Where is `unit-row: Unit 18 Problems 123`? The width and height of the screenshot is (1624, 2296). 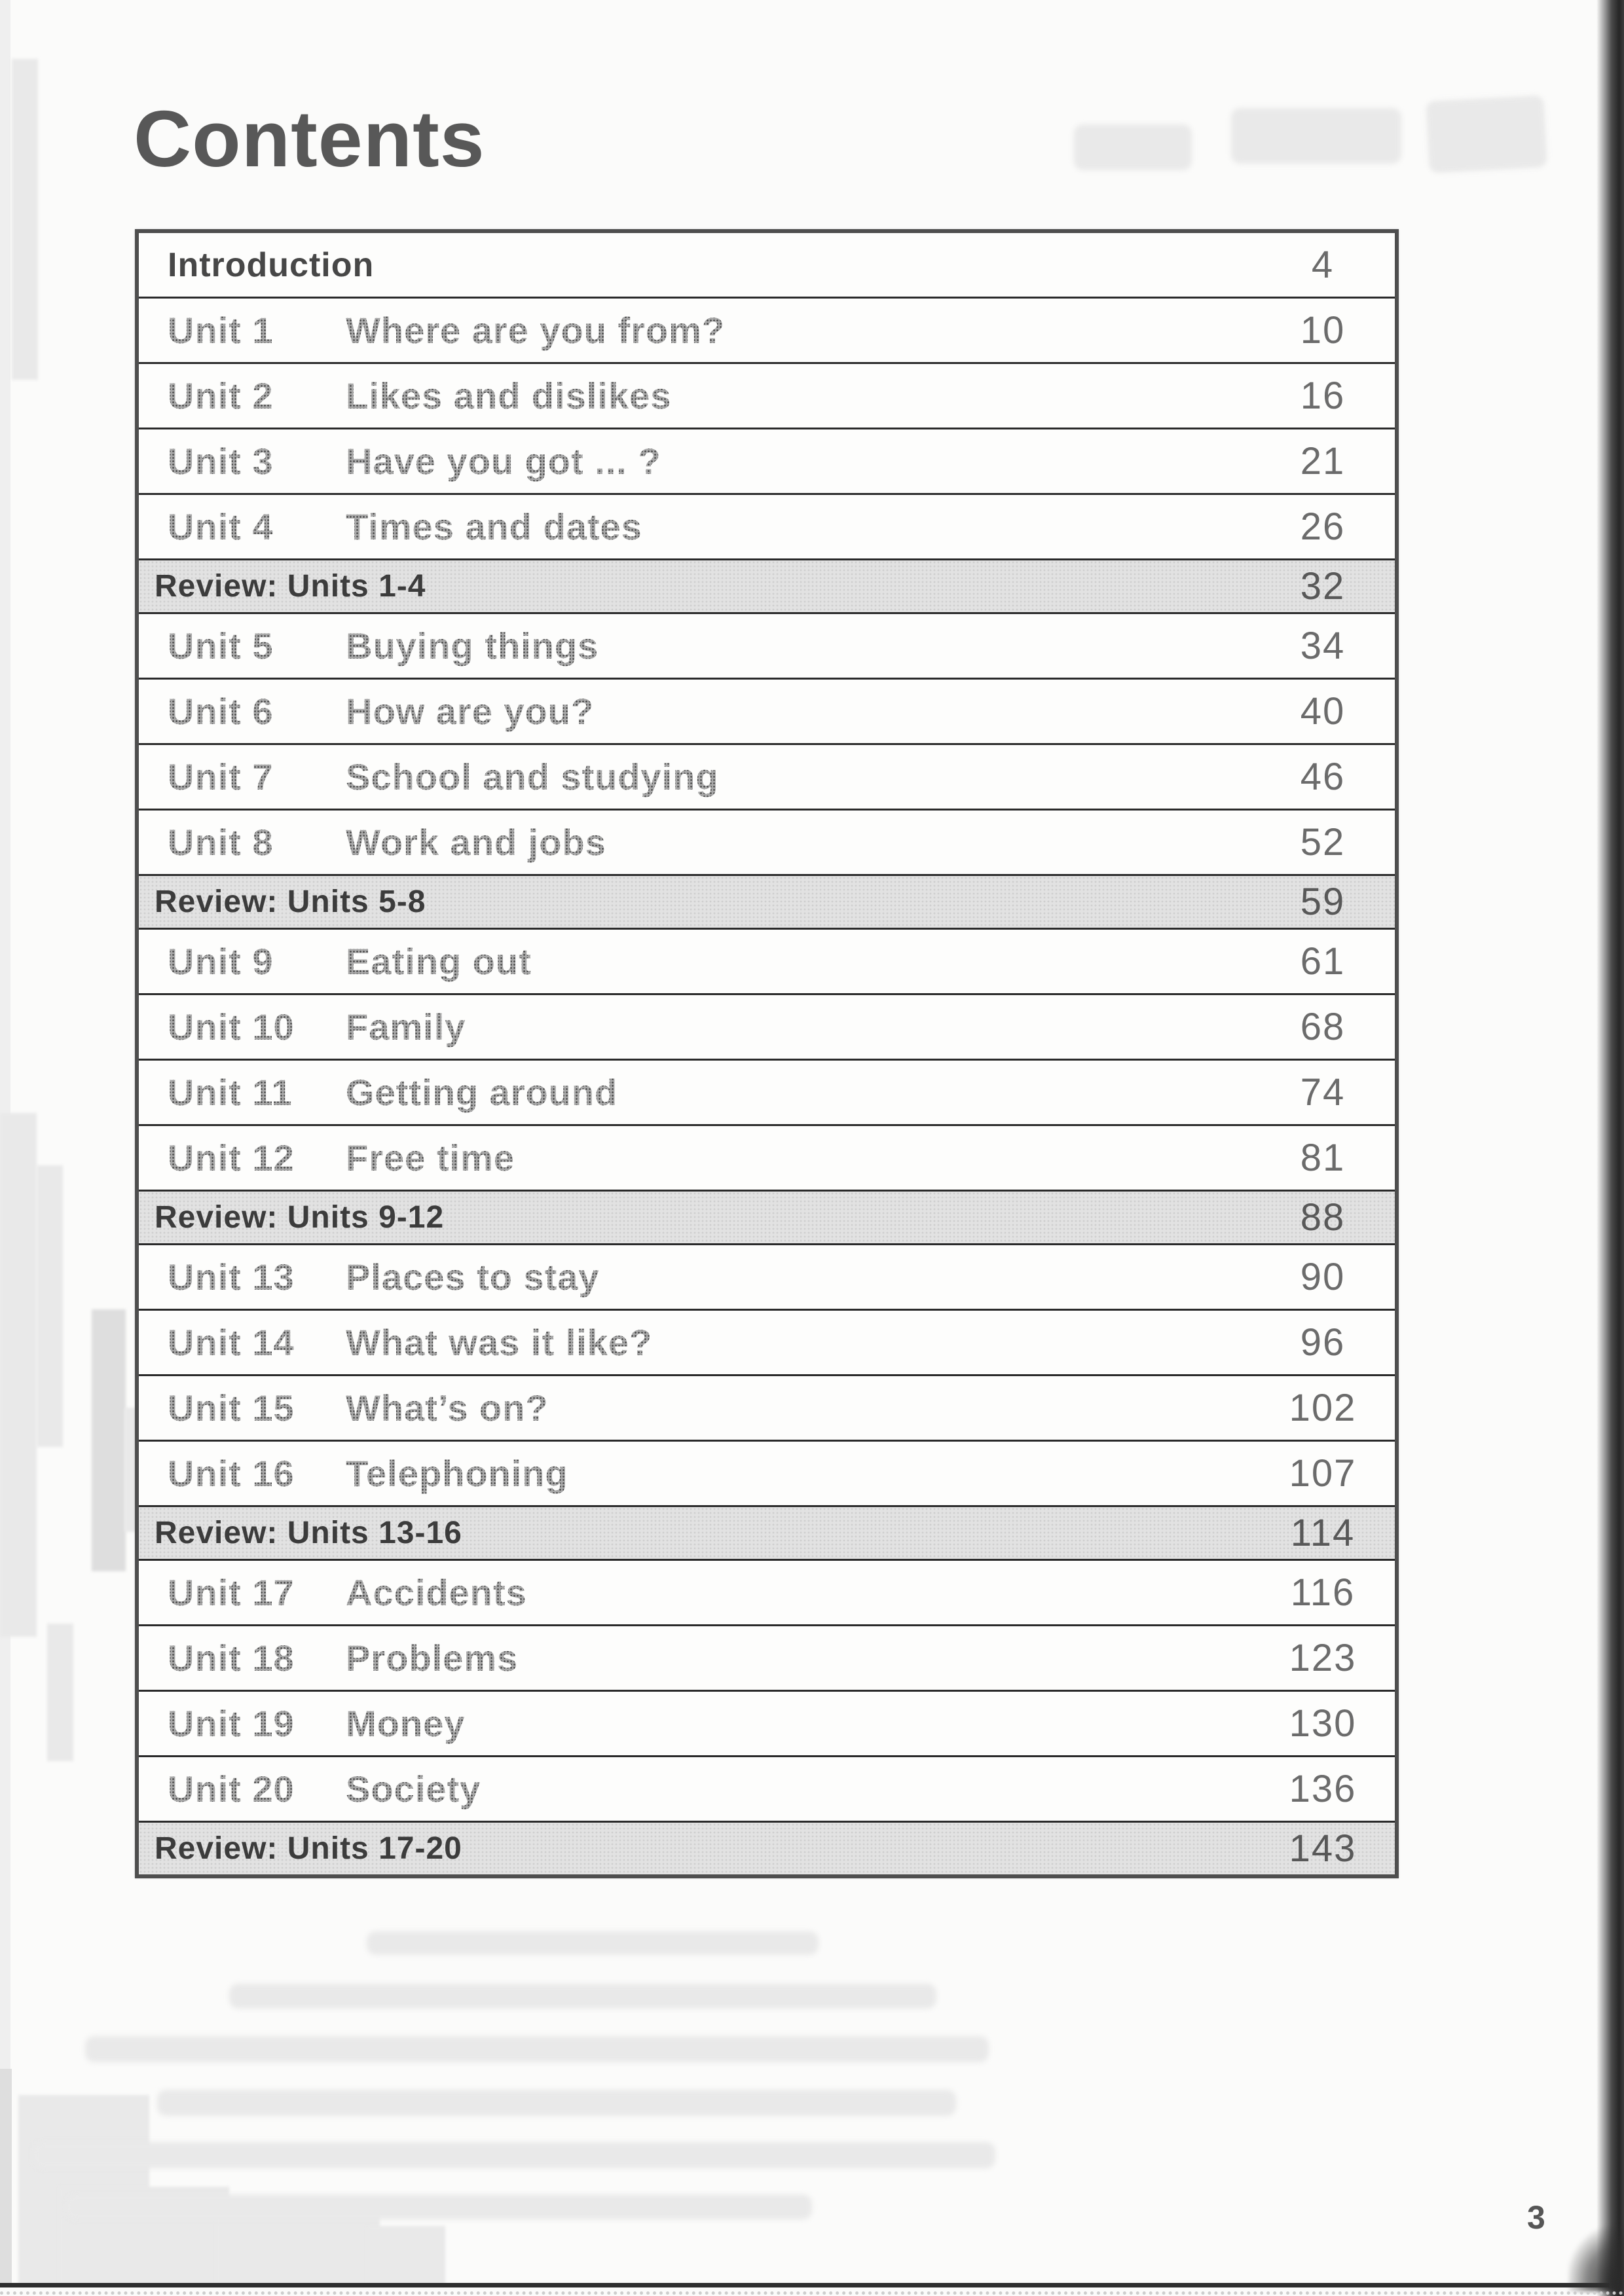 unit-row: Unit 18 Problems 123 is located at coordinates (767, 1657).